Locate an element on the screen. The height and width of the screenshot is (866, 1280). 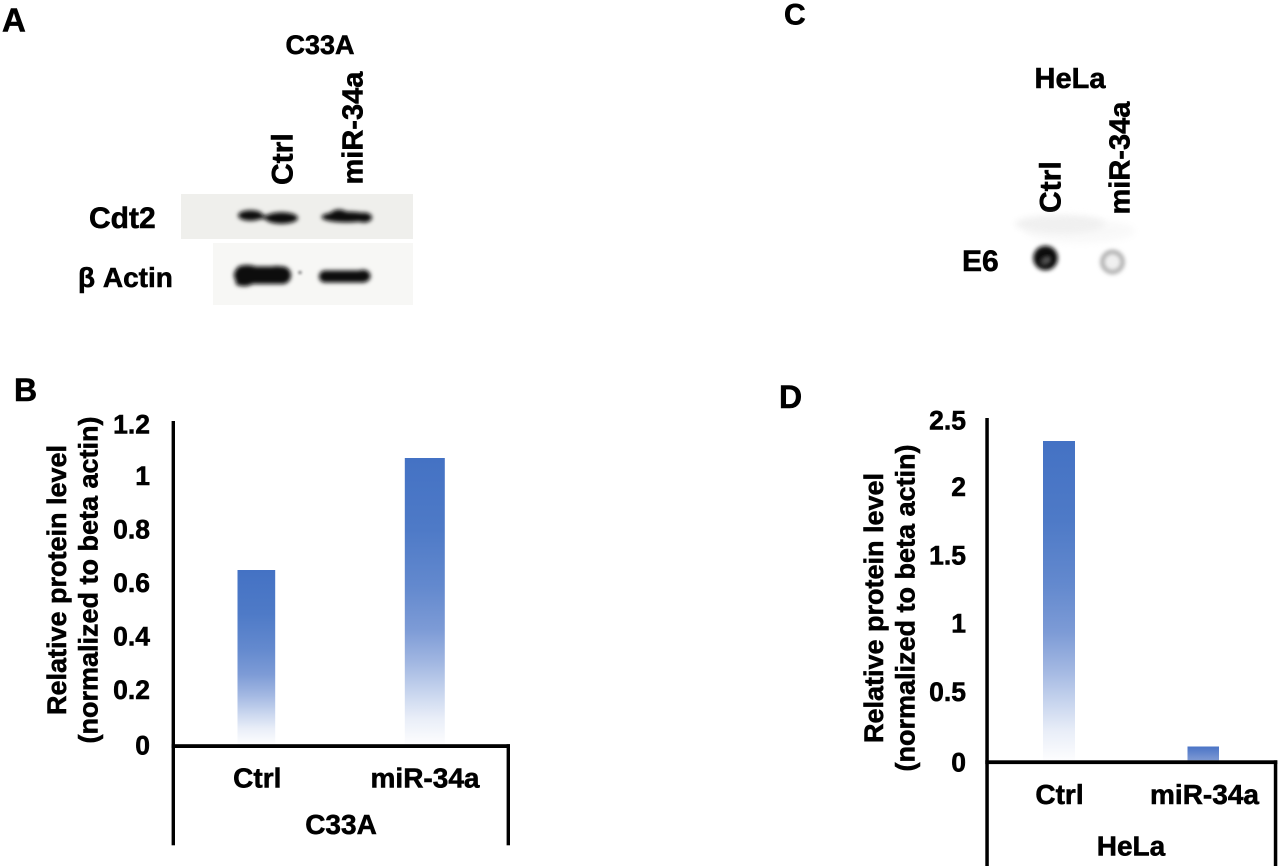
svg-text: Cdt2 is located at coordinates (122, 218).